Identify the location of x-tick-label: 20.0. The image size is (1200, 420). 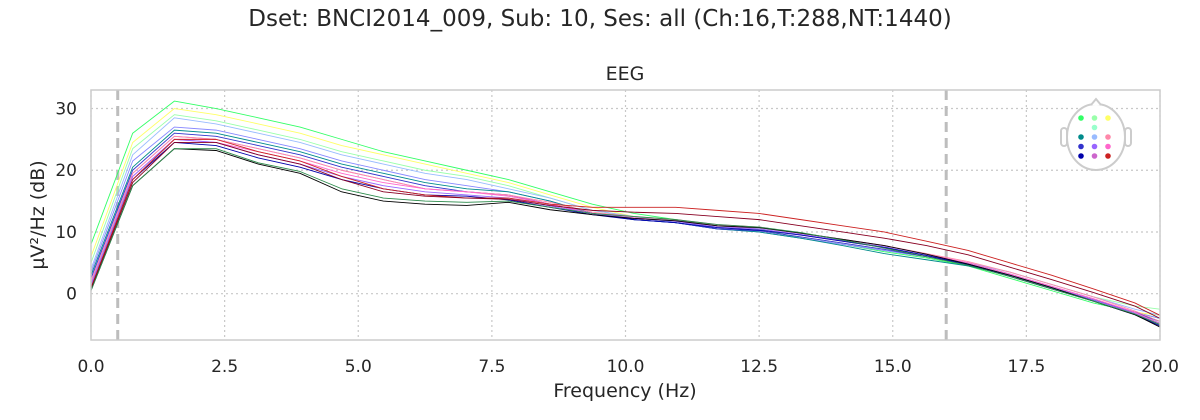
(1160, 367).